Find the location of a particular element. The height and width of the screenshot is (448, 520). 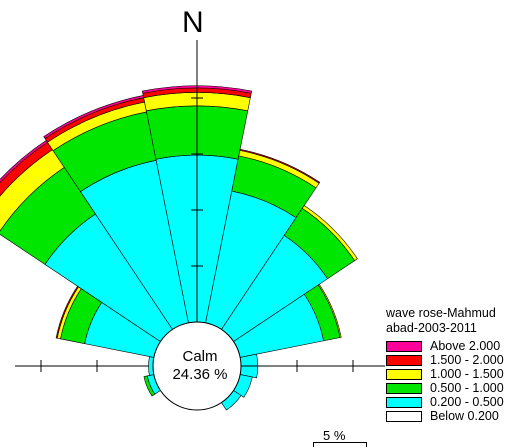

legend-label: Below 0.200 is located at coordinates (464, 416).